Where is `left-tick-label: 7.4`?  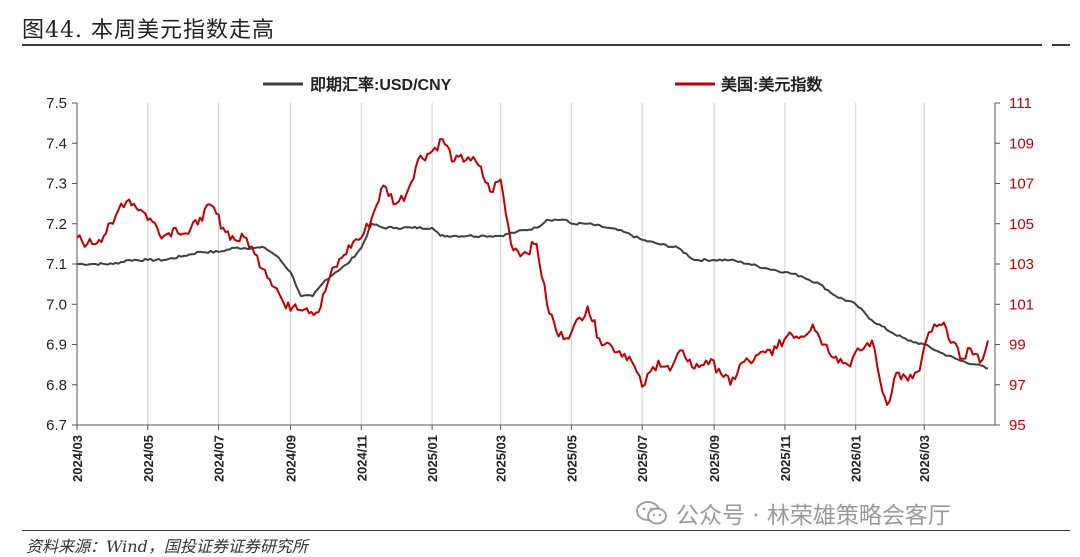
left-tick-label: 7.4 is located at coordinates (56, 143).